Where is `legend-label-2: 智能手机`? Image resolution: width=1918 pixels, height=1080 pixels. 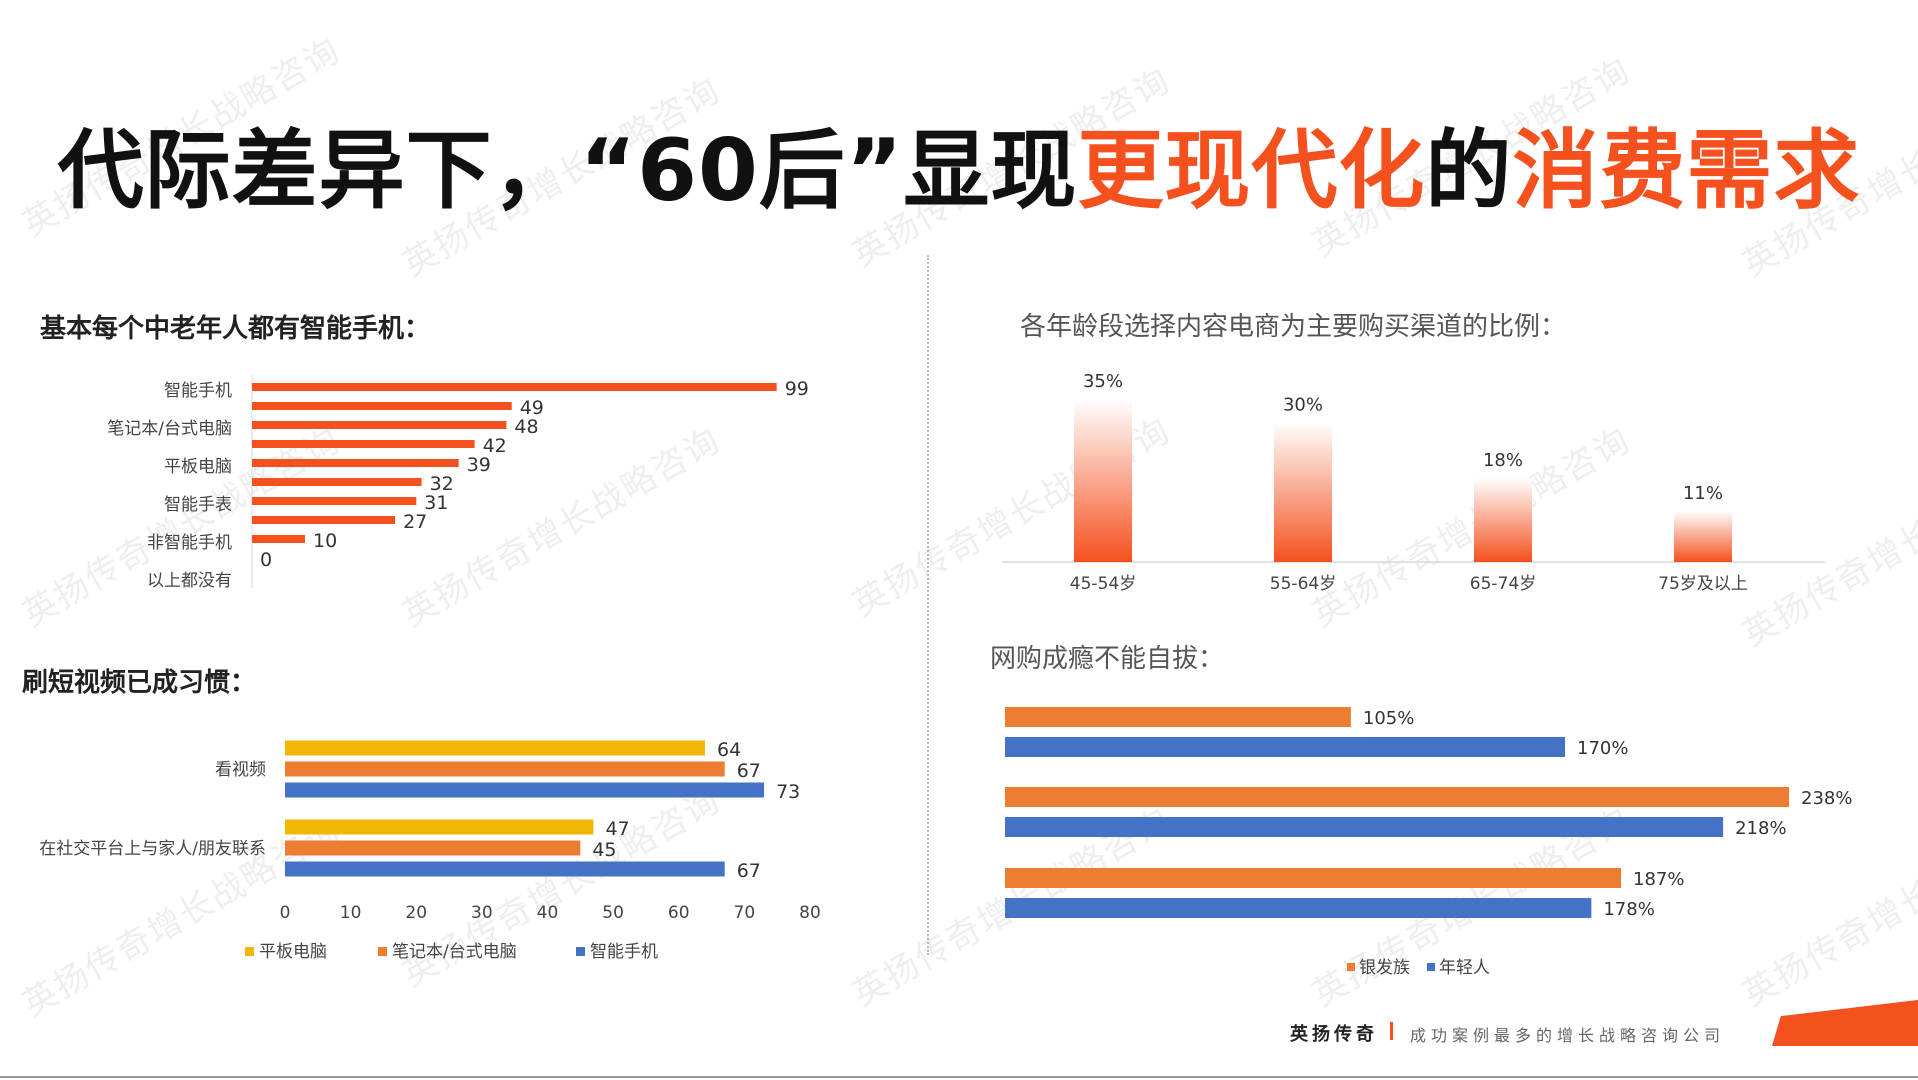 legend-label-2: 智能手机 is located at coordinates (624, 952).